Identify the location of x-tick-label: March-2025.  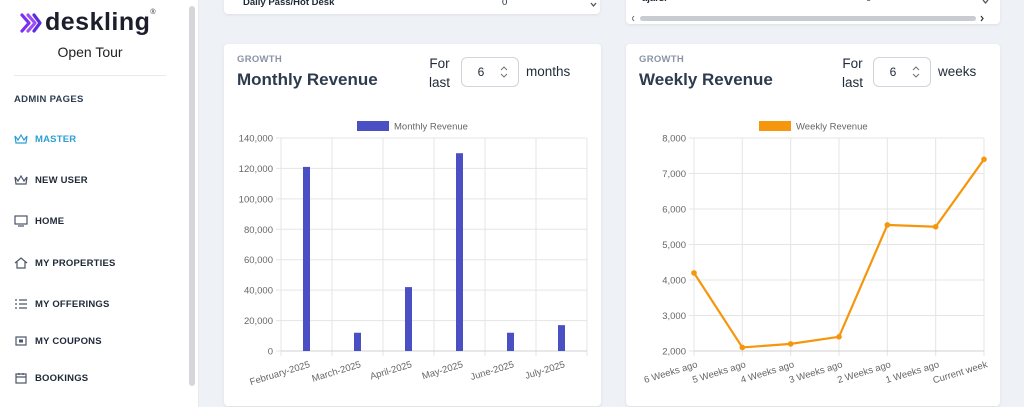
(337, 371).